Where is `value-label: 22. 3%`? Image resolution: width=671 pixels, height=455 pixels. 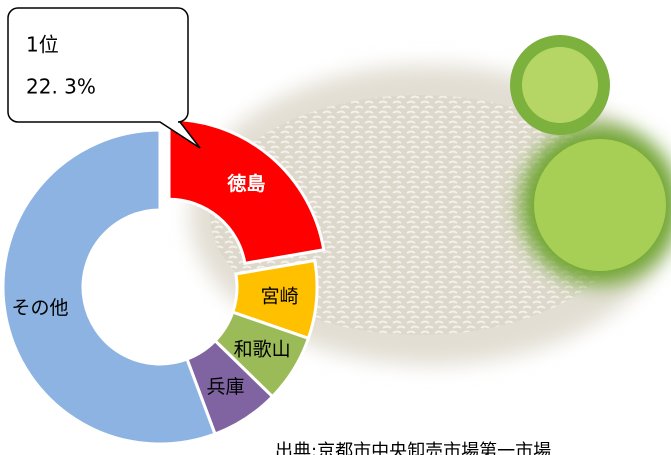
value-label: 22. 3% is located at coordinates (61, 87).